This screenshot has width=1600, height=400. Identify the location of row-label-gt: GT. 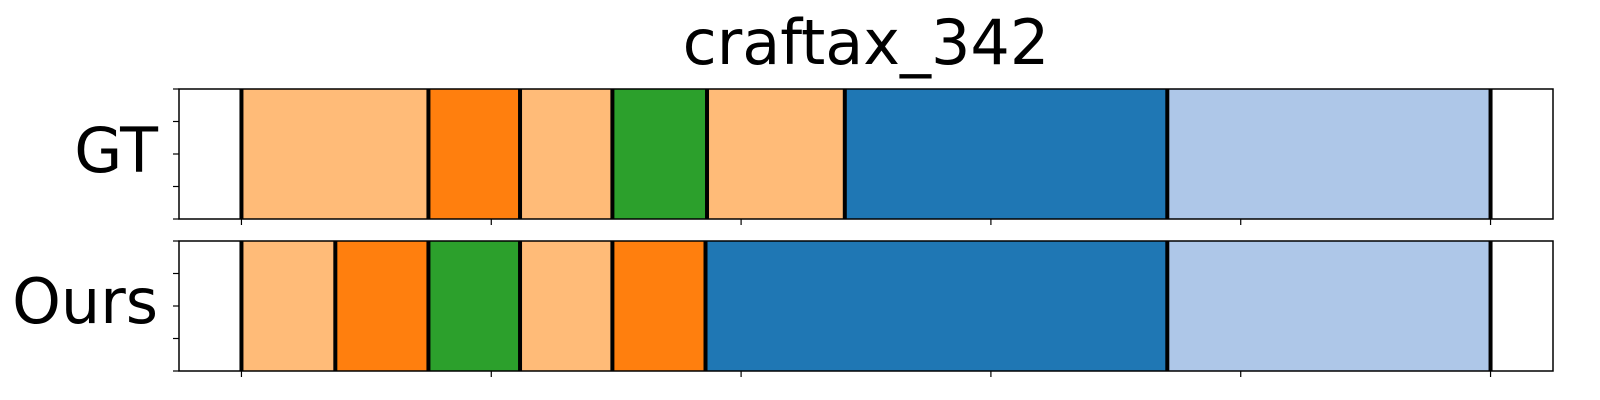
(116, 150).